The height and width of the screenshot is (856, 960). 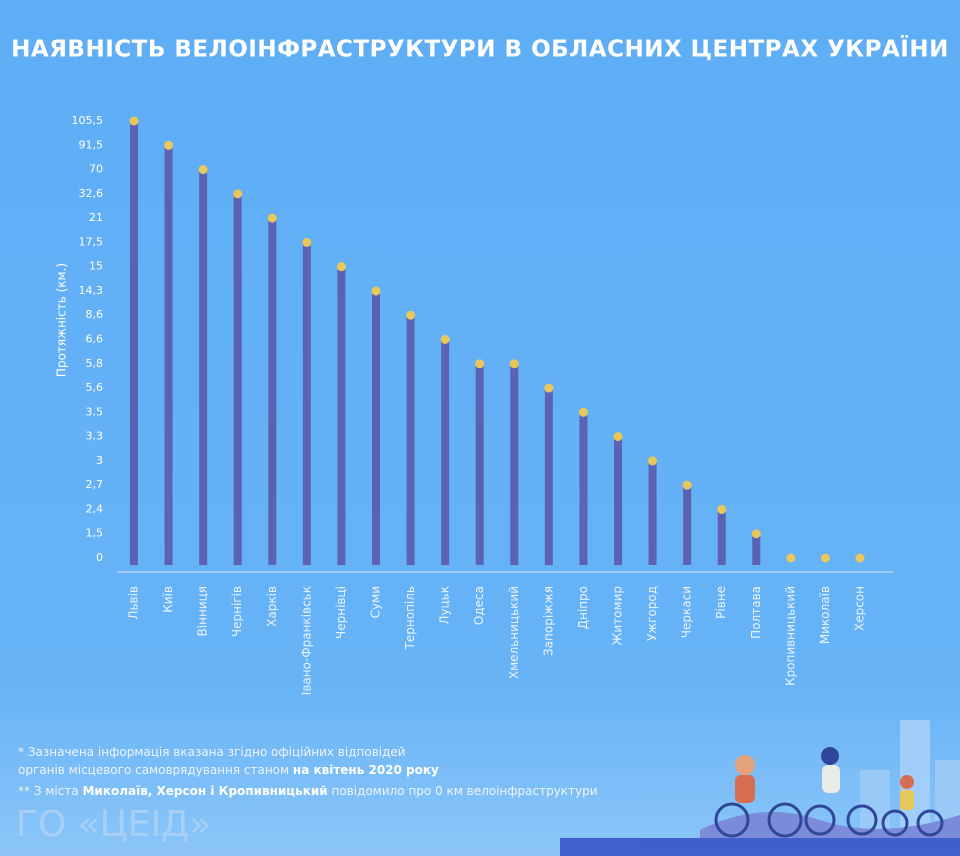 I want to click on x-tick-label: Кропивницький, so click(x=790, y=636).